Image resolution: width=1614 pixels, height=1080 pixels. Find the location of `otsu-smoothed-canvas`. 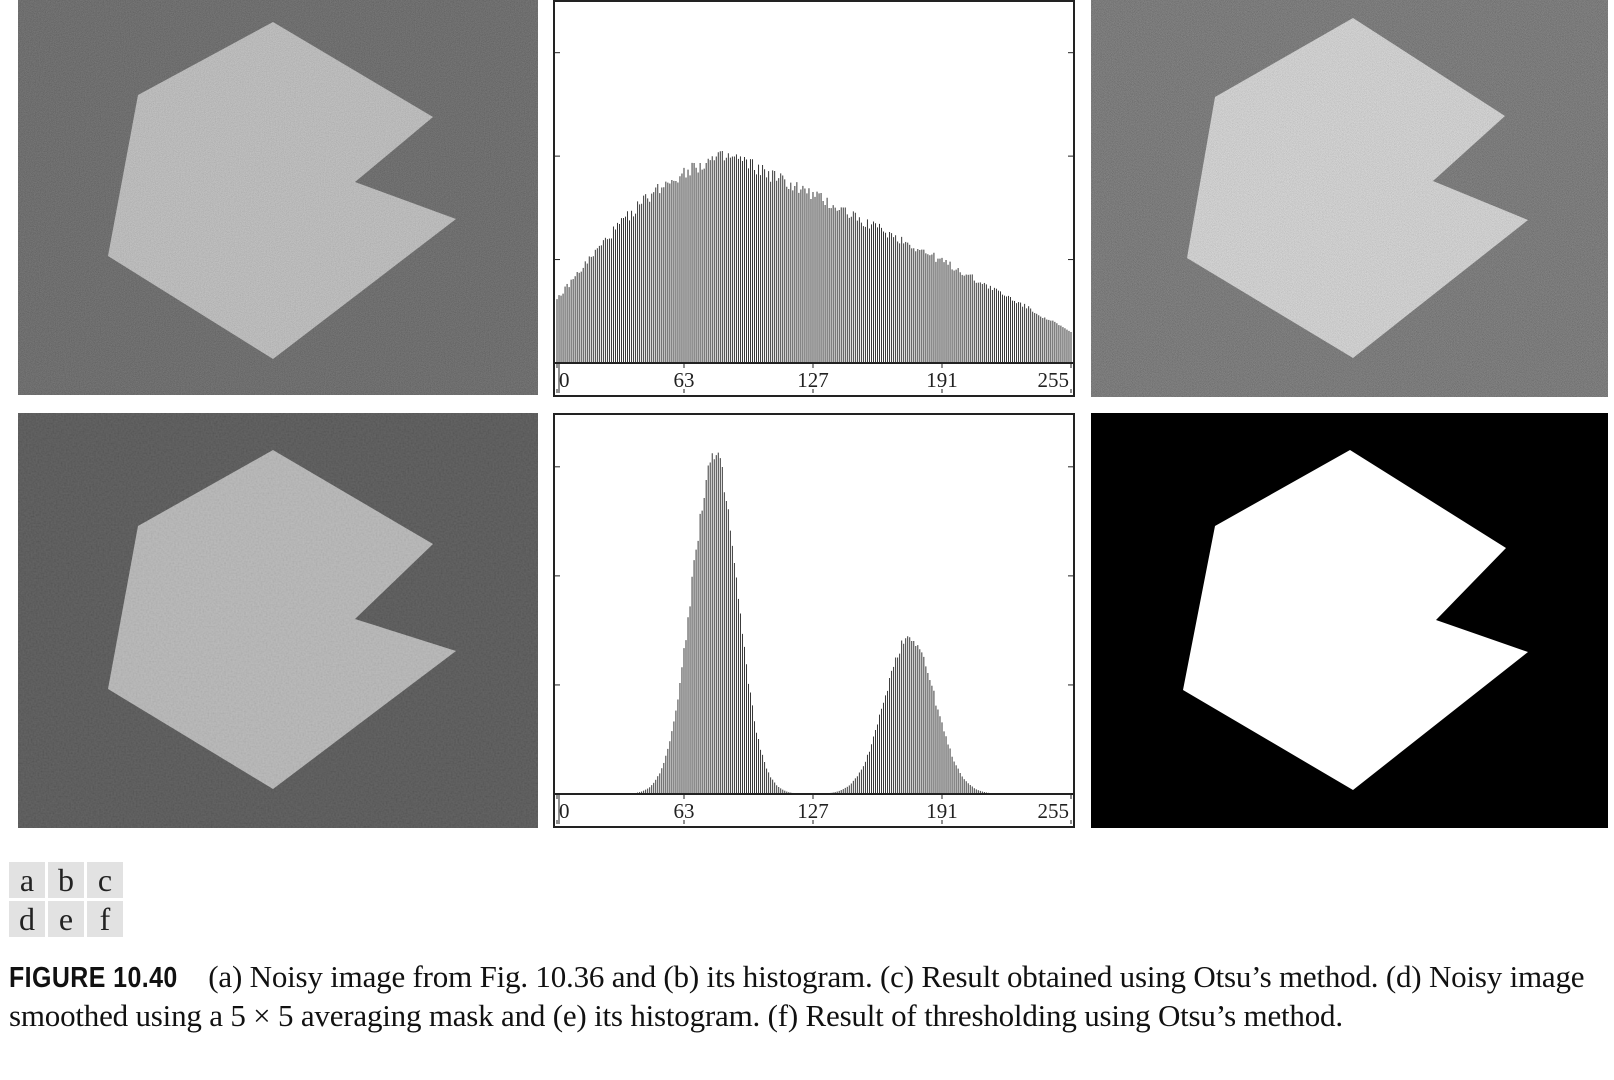

otsu-smoothed-canvas is located at coordinates (1355, 620).